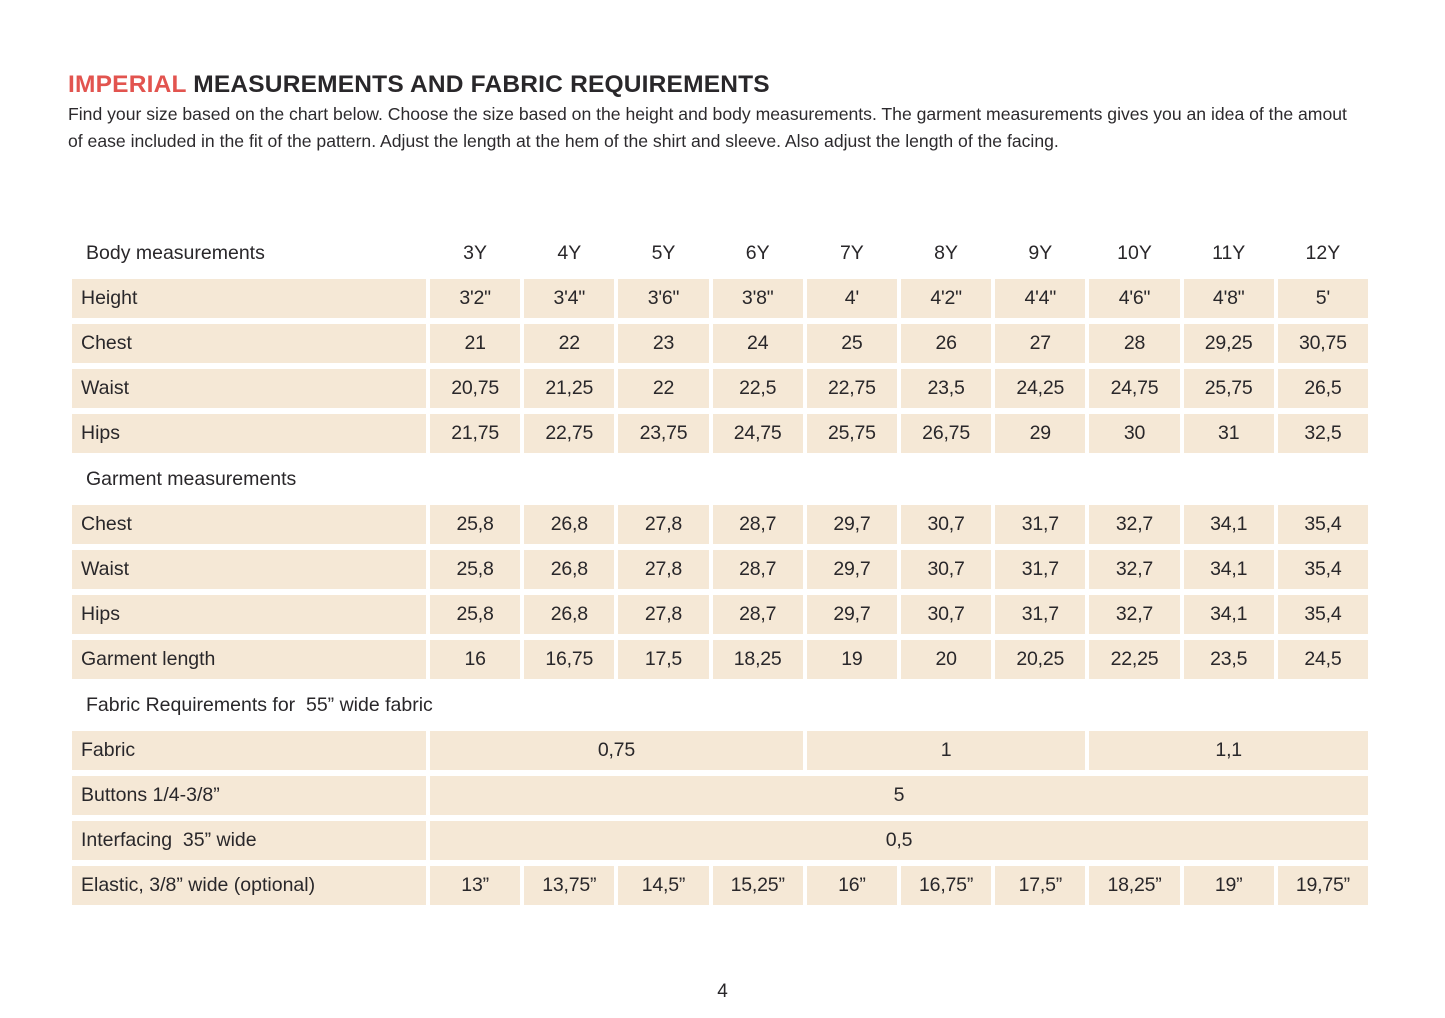 Image resolution: width=1445 pixels, height=1018 pixels. Describe the element at coordinates (663, 298) in the screenshot. I see `value-cell: 3'6"` at that location.